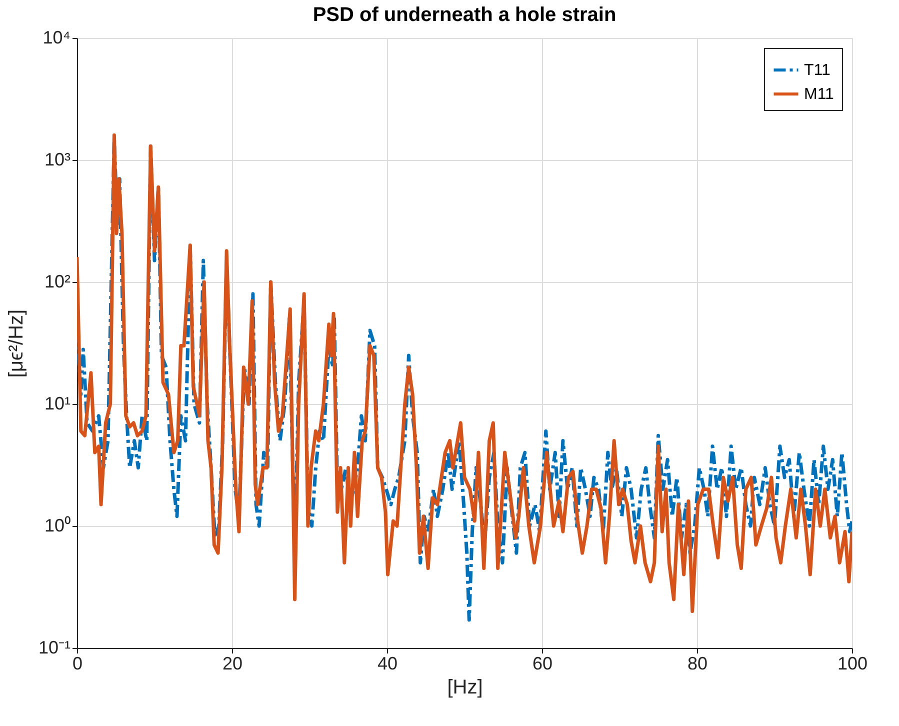  What do you see at coordinates (817, 70) in the screenshot?
I see `legend-label: T11` at bounding box center [817, 70].